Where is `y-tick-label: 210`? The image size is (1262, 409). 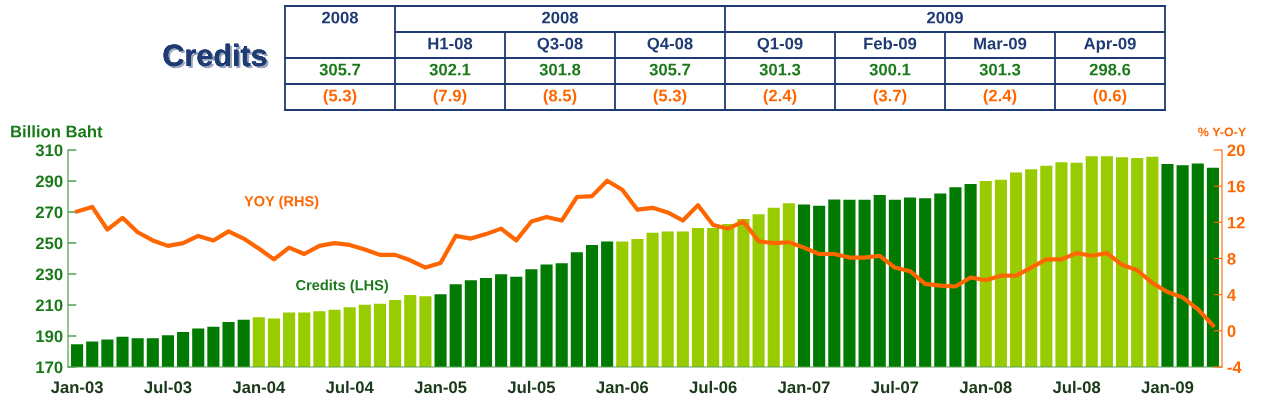 y-tick-label: 210 is located at coordinates (49, 305).